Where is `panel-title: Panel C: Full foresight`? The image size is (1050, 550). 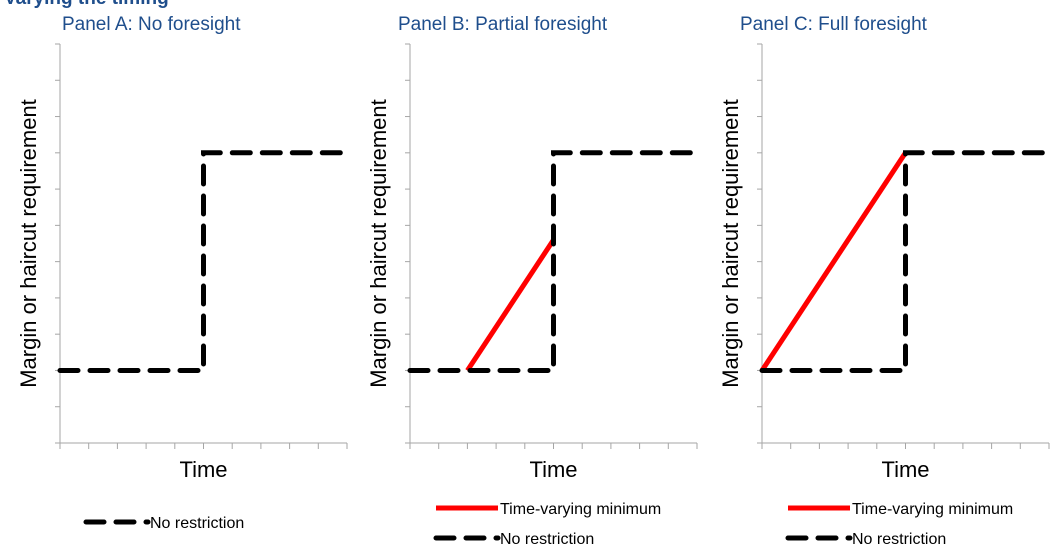 panel-title: Panel C: Full foresight is located at coordinates (834, 24).